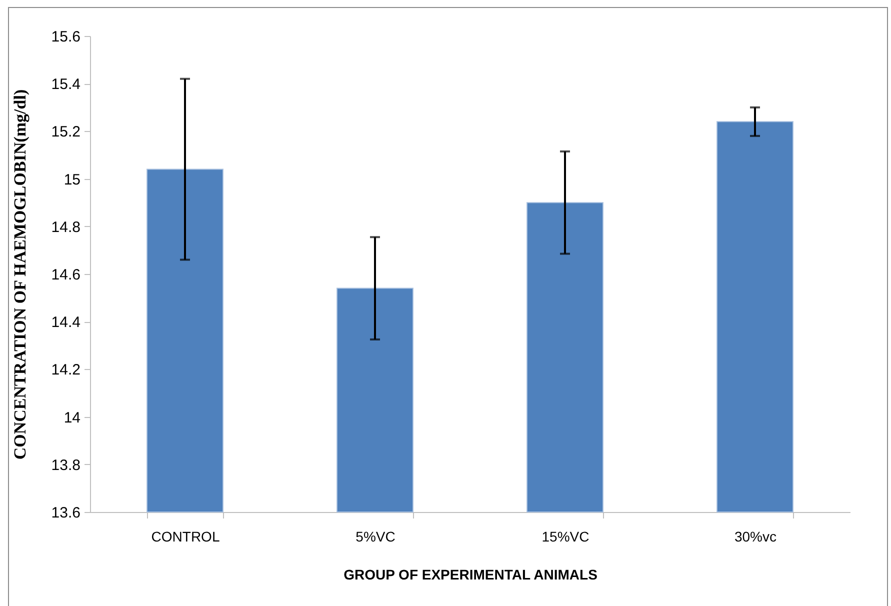 This screenshot has height=606, width=891. What do you see at coordinates (65, 323) in the screenshot?
I see `y-tick-label: 14.4` at bounding box center [65, 323].